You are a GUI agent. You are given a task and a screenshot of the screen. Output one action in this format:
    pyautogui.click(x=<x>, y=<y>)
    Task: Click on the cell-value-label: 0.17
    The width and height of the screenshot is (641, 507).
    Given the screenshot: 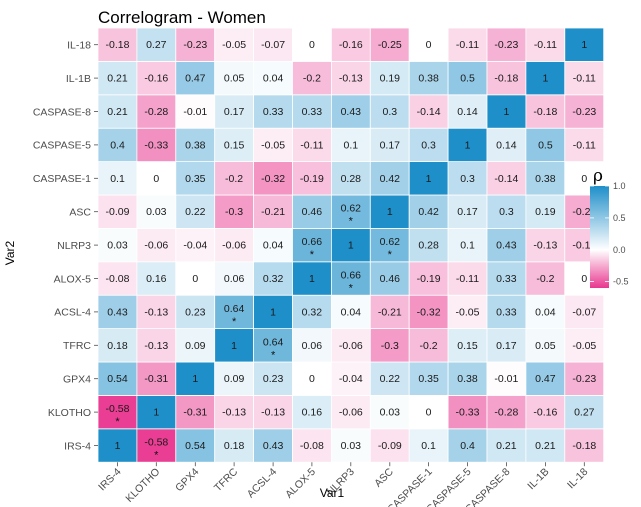 What is the action you would take?
    pyautogui.click(x=234, y=112)
    